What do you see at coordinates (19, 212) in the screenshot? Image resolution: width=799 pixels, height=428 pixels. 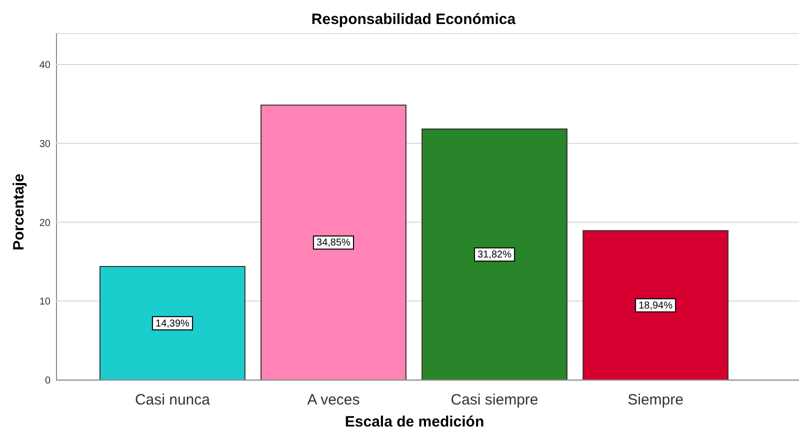 I see `y-axis-title: Porcentaje` at bounding box center [19, 212].